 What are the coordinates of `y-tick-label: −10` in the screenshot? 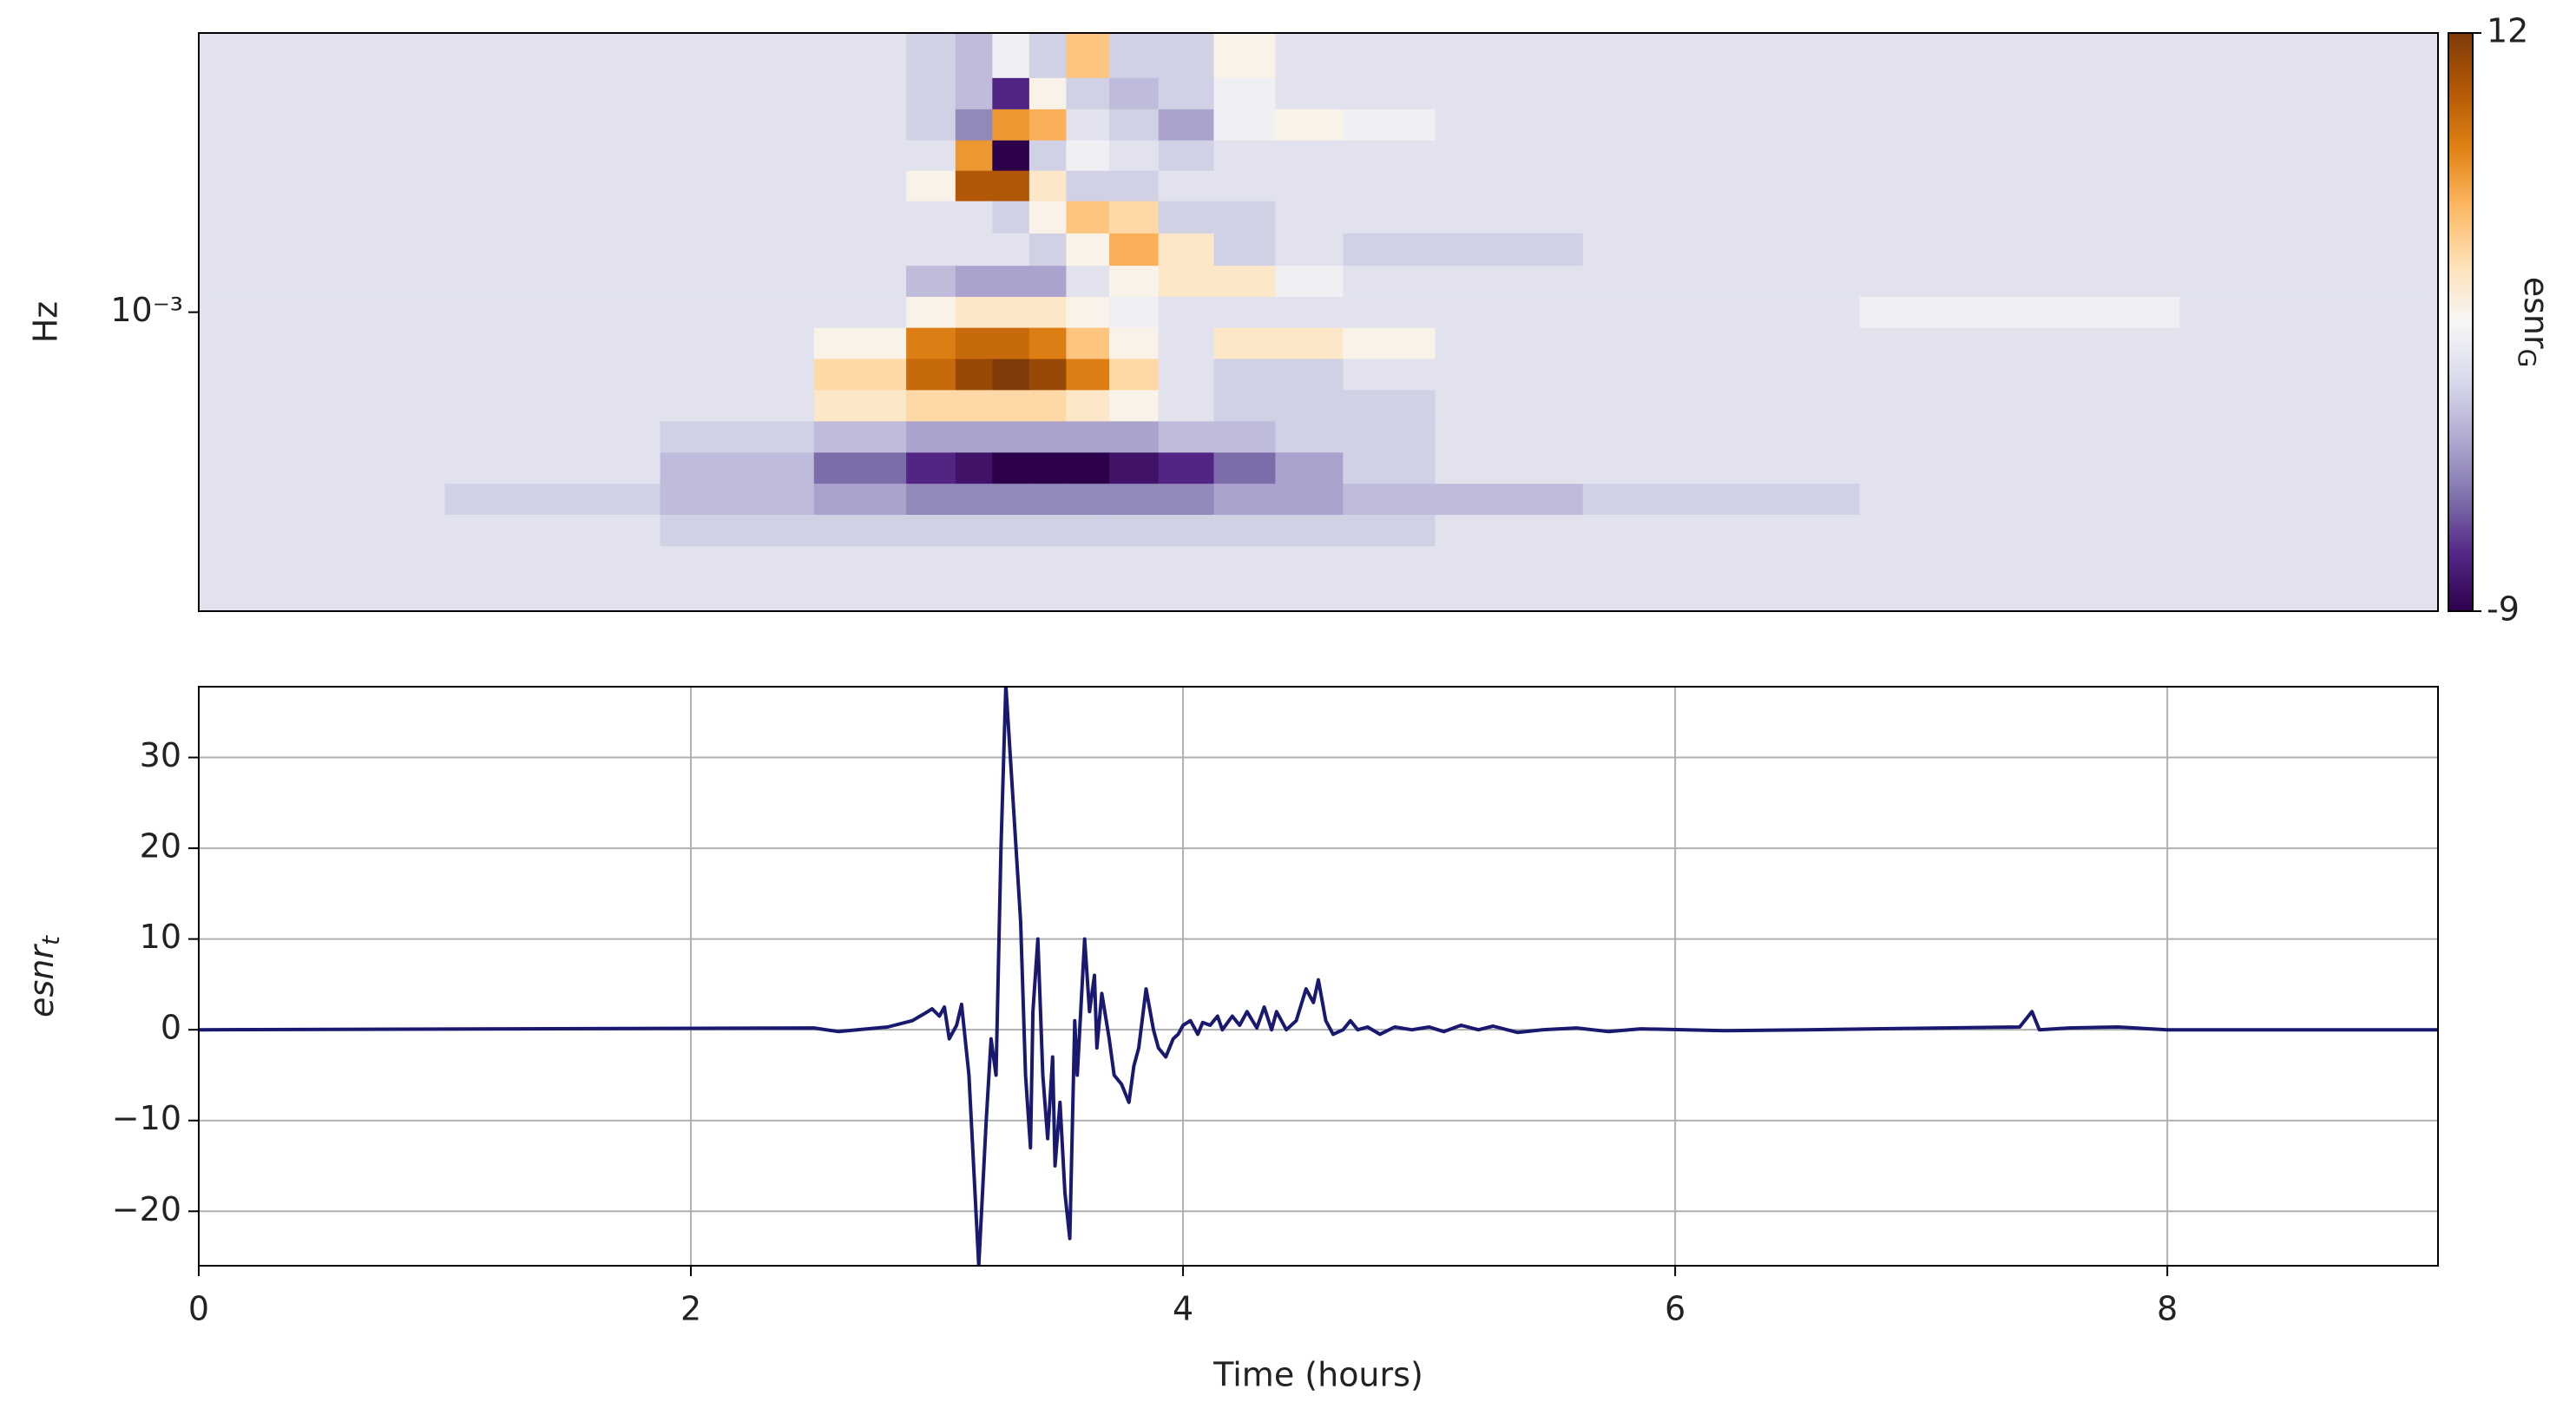 It's located at (146, 1118).